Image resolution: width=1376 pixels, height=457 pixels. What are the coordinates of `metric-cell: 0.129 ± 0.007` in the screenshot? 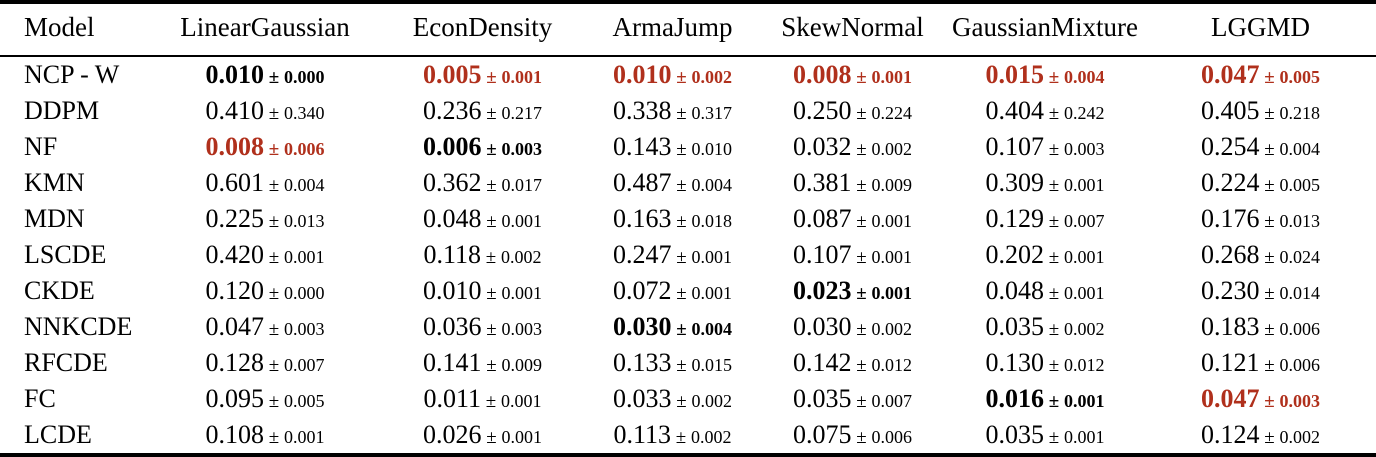 It's located at (1045, 219).